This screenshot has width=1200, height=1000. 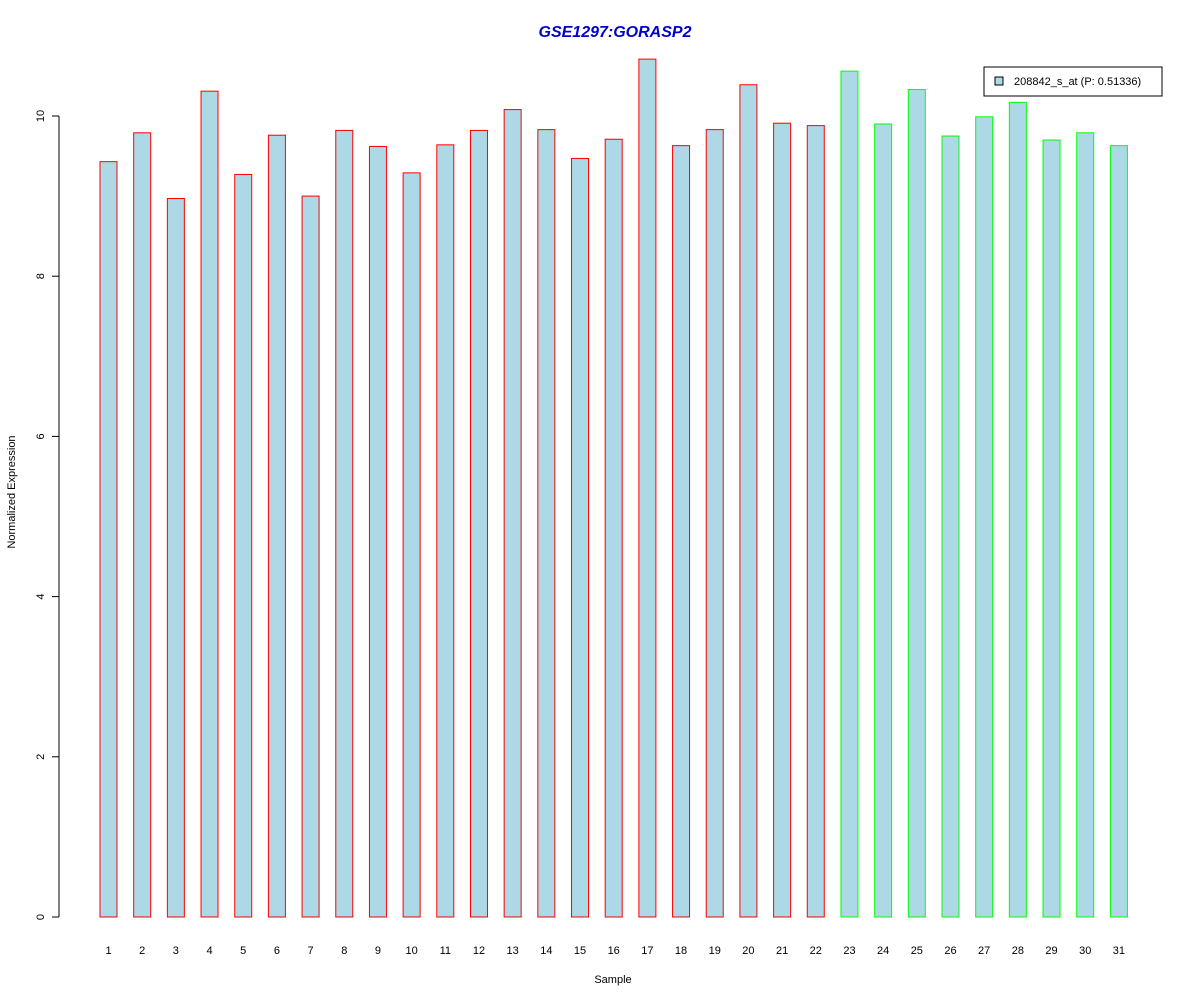 What do you see at coordinates (411, 951) in the screenshot?
I see `x-tick-label: 10` at bounding box center [411, 951].